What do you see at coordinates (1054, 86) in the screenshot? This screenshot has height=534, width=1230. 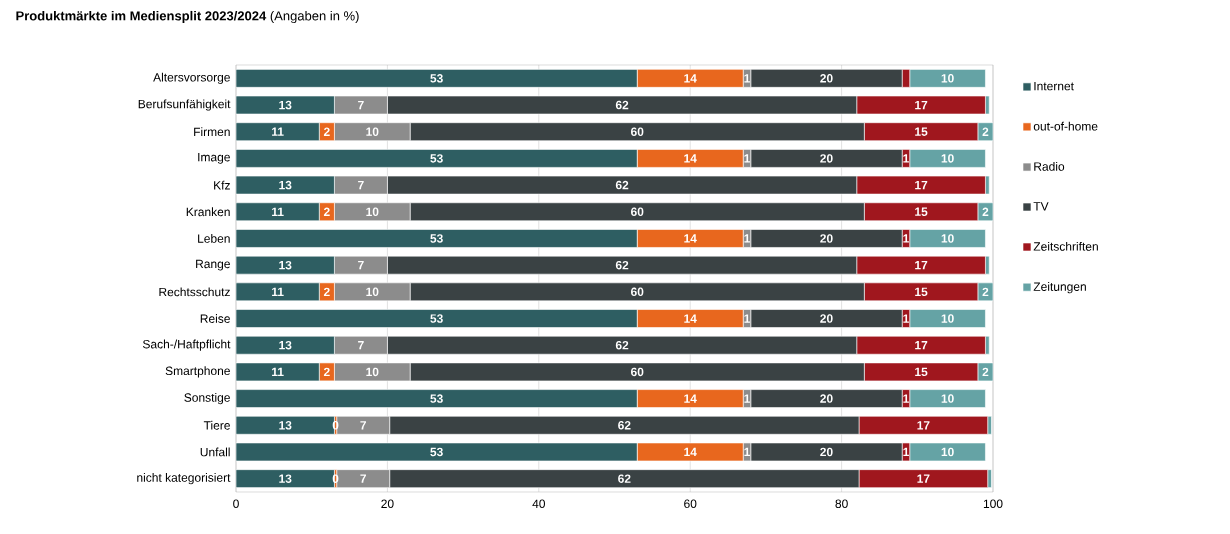 I see `legend-label: Internet` at bounding box center [1054, 86].